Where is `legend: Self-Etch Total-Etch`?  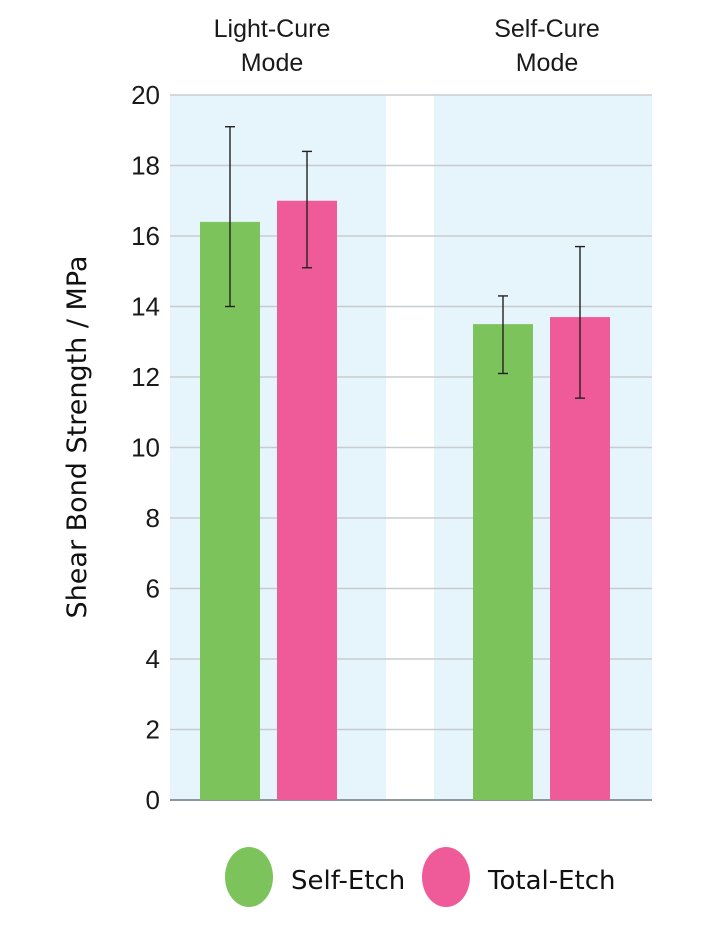
legend: Self-Etch Total-Etch is located at coordinates (420, 877).